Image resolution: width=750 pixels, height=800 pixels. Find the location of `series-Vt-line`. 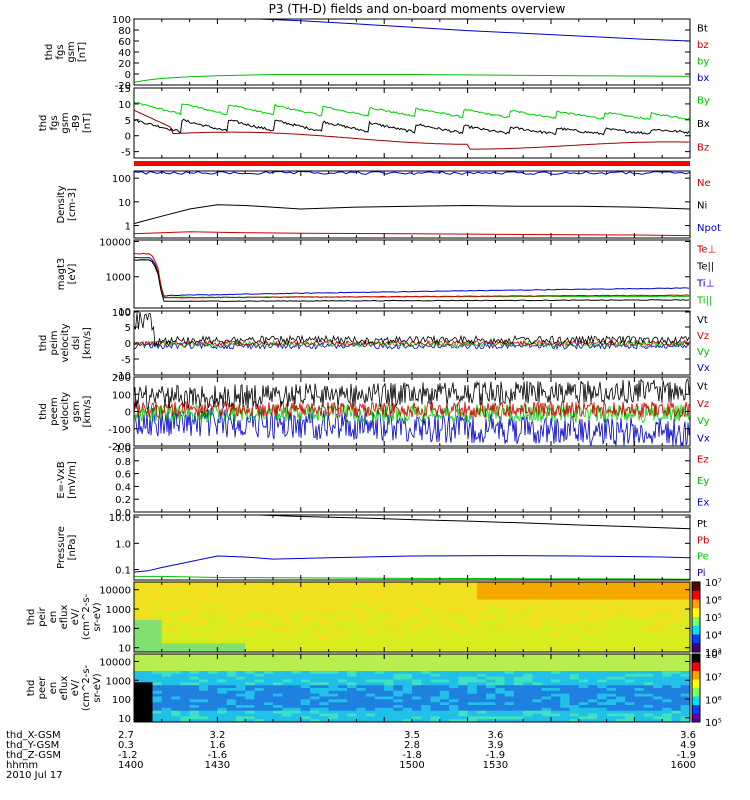

series-Vt-line is located at coordinates (412, 394).